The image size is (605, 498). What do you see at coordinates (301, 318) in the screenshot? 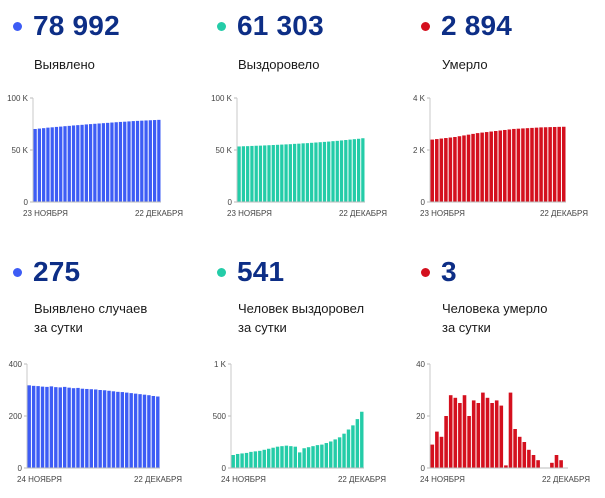
I see `recovered-daily-label: Человек выздоровел за сутки` at bounding box center [301, 318].